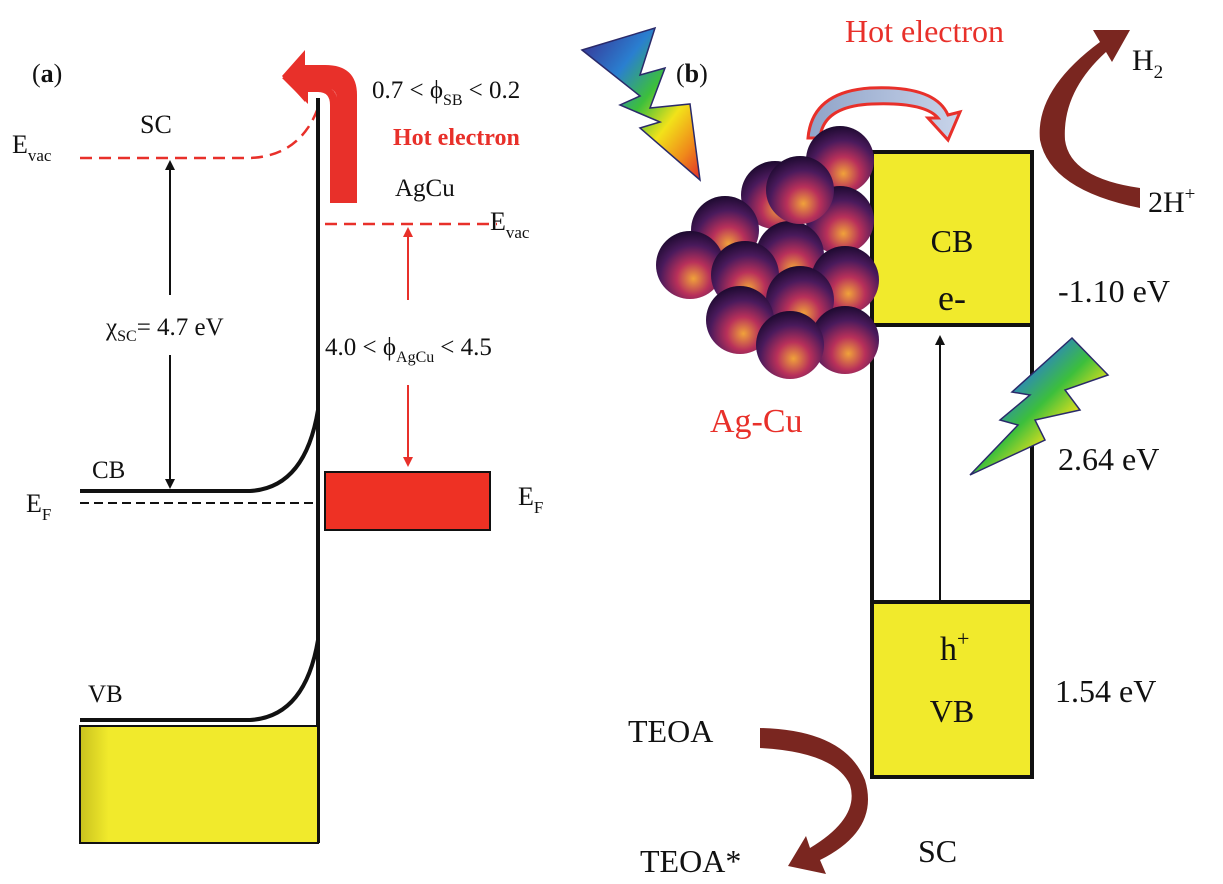 The image size is (1223, 884). Describe the element at coordinates (1171, 201) in the screenshot. I see `two-h-plus-label: 2H+` at that location.